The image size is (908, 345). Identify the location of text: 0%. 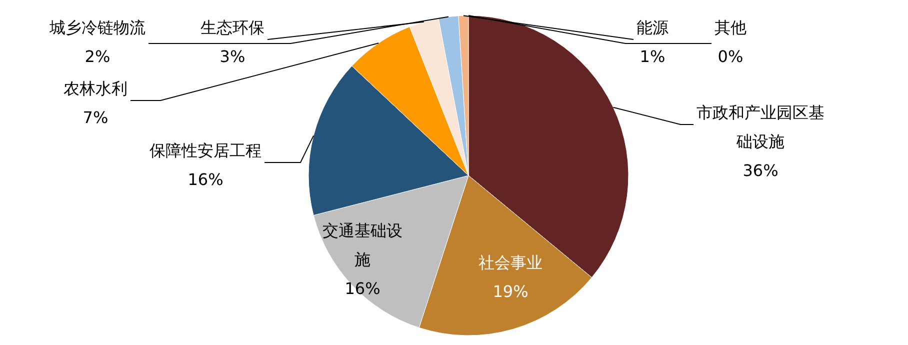
(731, 56).